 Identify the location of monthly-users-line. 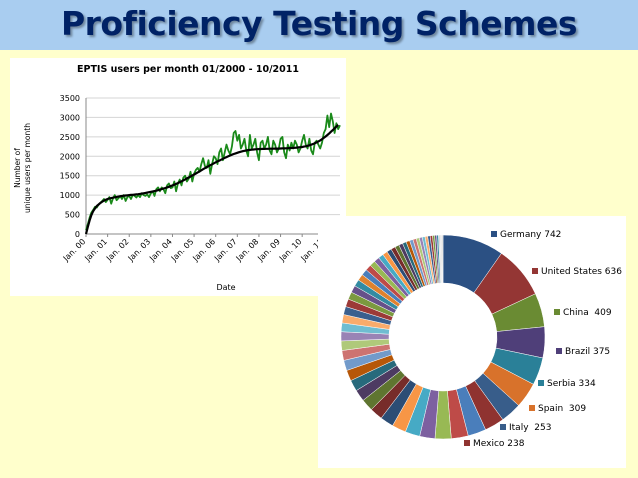
(213, 171).